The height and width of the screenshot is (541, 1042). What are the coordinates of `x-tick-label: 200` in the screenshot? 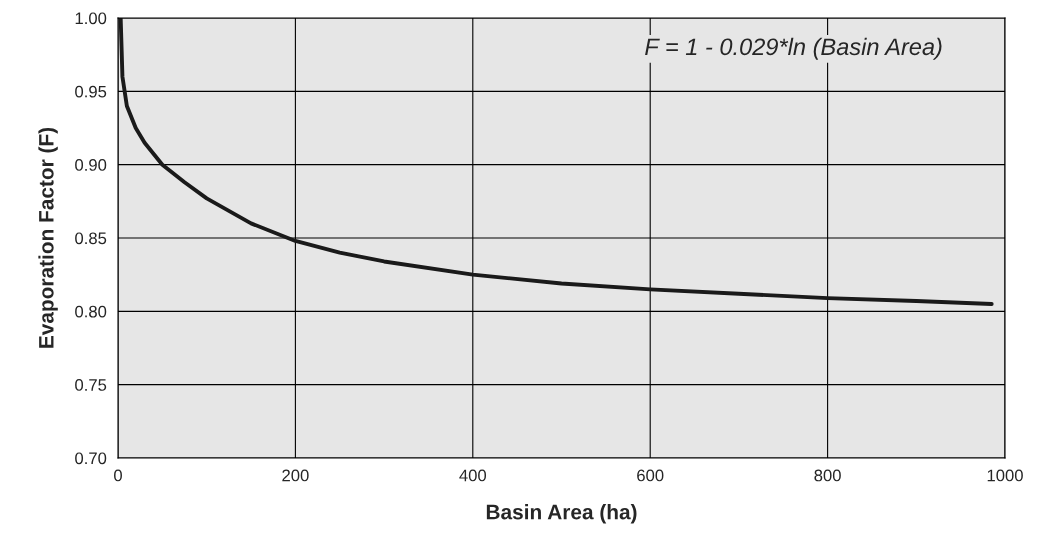 It's located at (295, 475).